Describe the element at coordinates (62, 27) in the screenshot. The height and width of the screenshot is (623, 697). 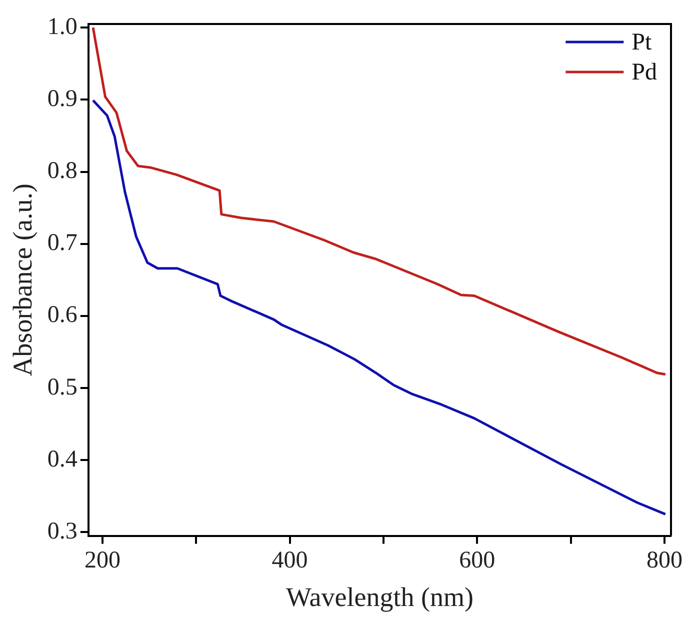
I see `y-tick-label: 1.0` at that location.